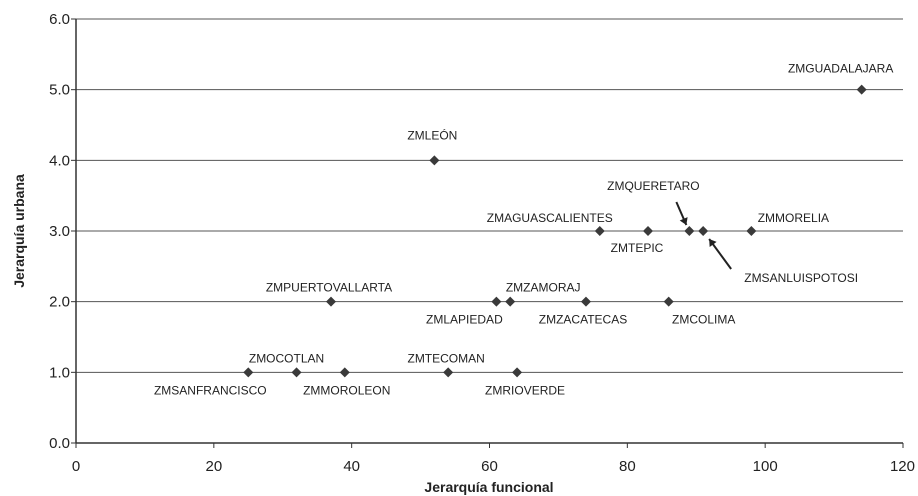 Image resolution: width=918 pixels, height=496 pixels. Describe the element at coordinates (445, 358) in the screenshot. I see `data-point-label: ZMTECOMAN` at that location.